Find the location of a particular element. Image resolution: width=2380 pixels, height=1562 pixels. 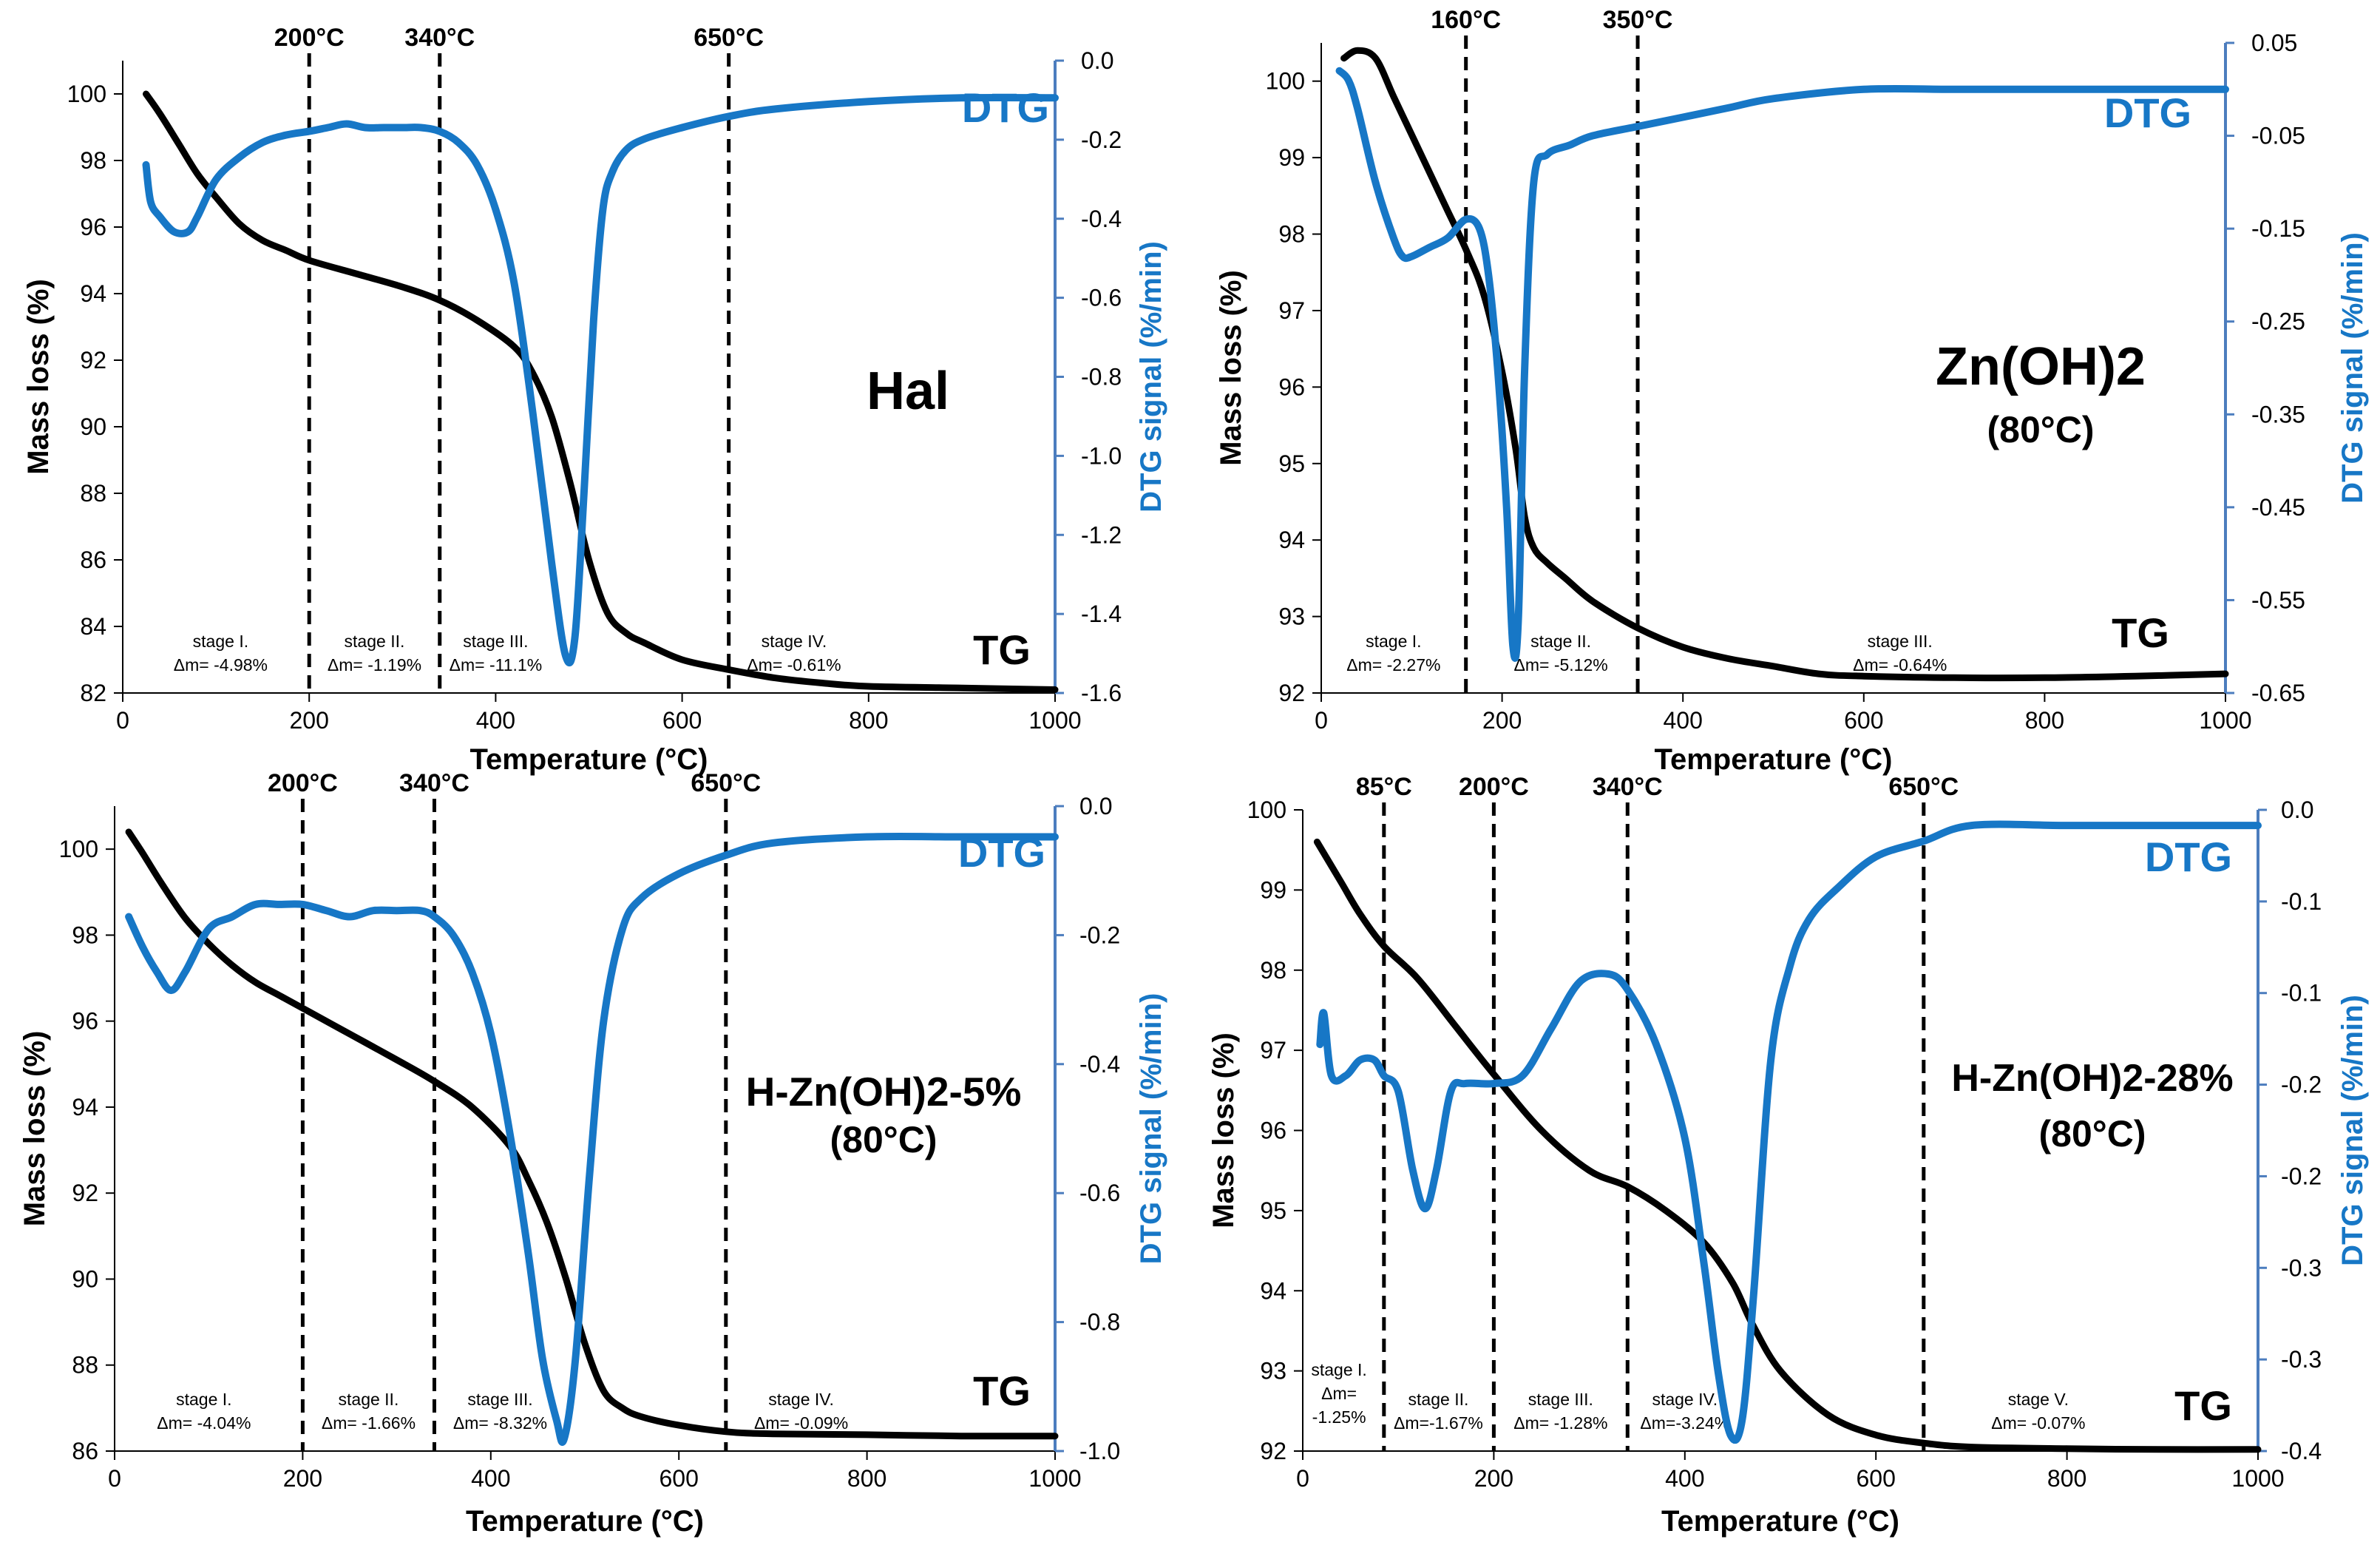

y2-tick-label: 0.0 is located at coordinates (1096, 806).